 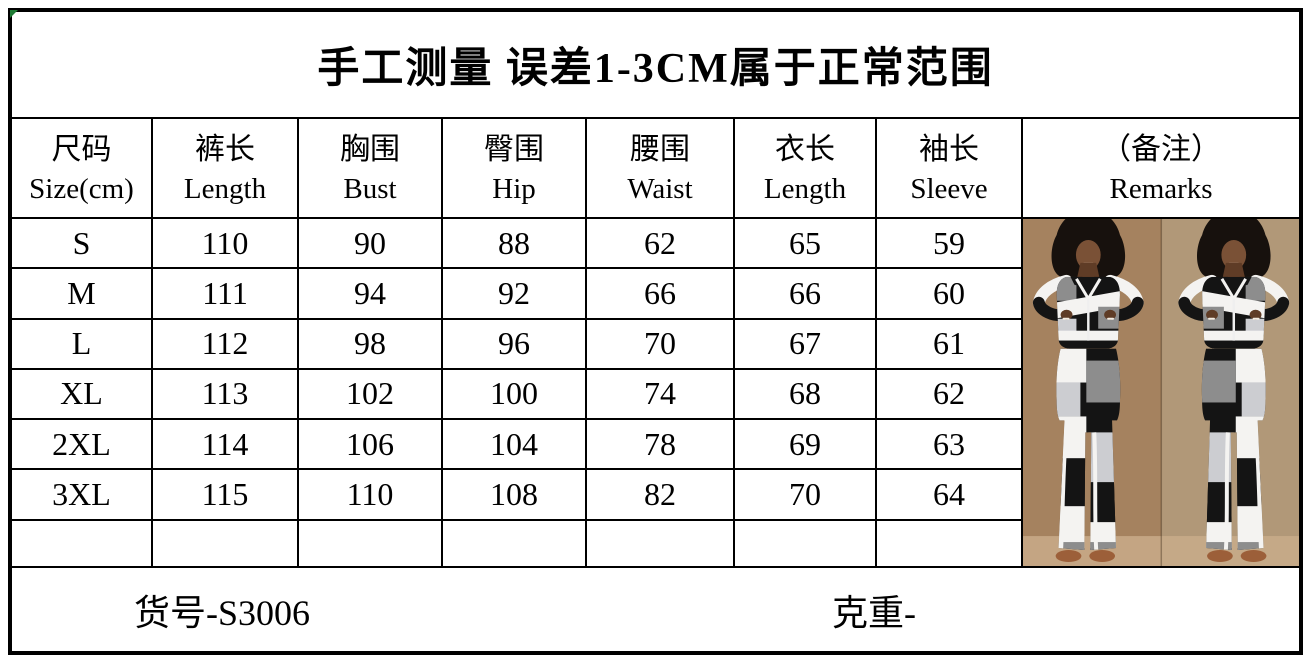 I want to click on footer-cell: 货号-S3006 克重-, so click(x=655, y=610).